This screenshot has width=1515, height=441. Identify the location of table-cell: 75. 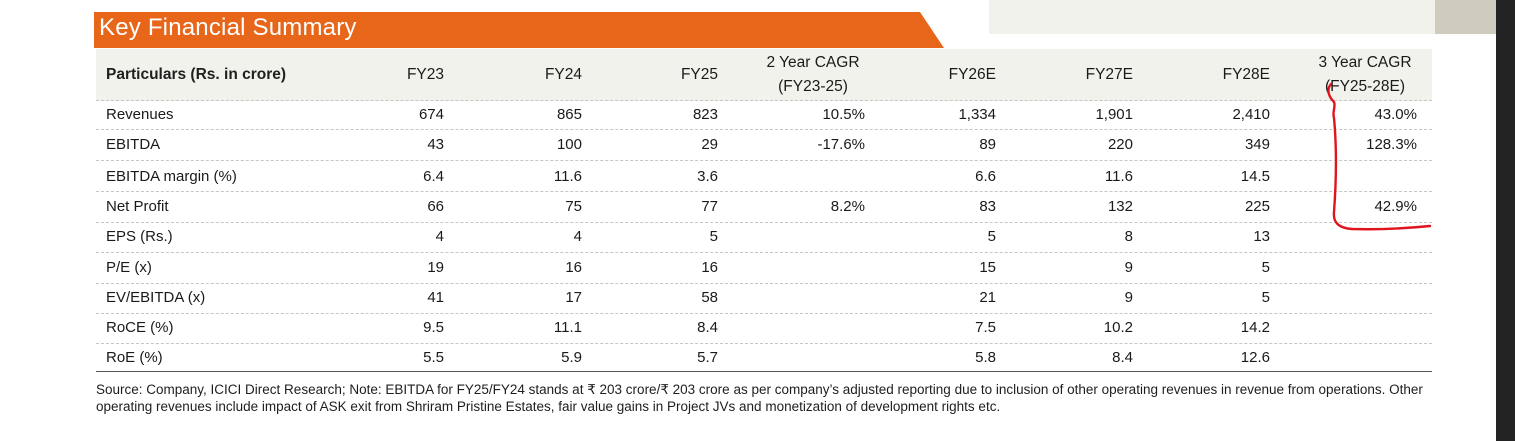
(573, 206).